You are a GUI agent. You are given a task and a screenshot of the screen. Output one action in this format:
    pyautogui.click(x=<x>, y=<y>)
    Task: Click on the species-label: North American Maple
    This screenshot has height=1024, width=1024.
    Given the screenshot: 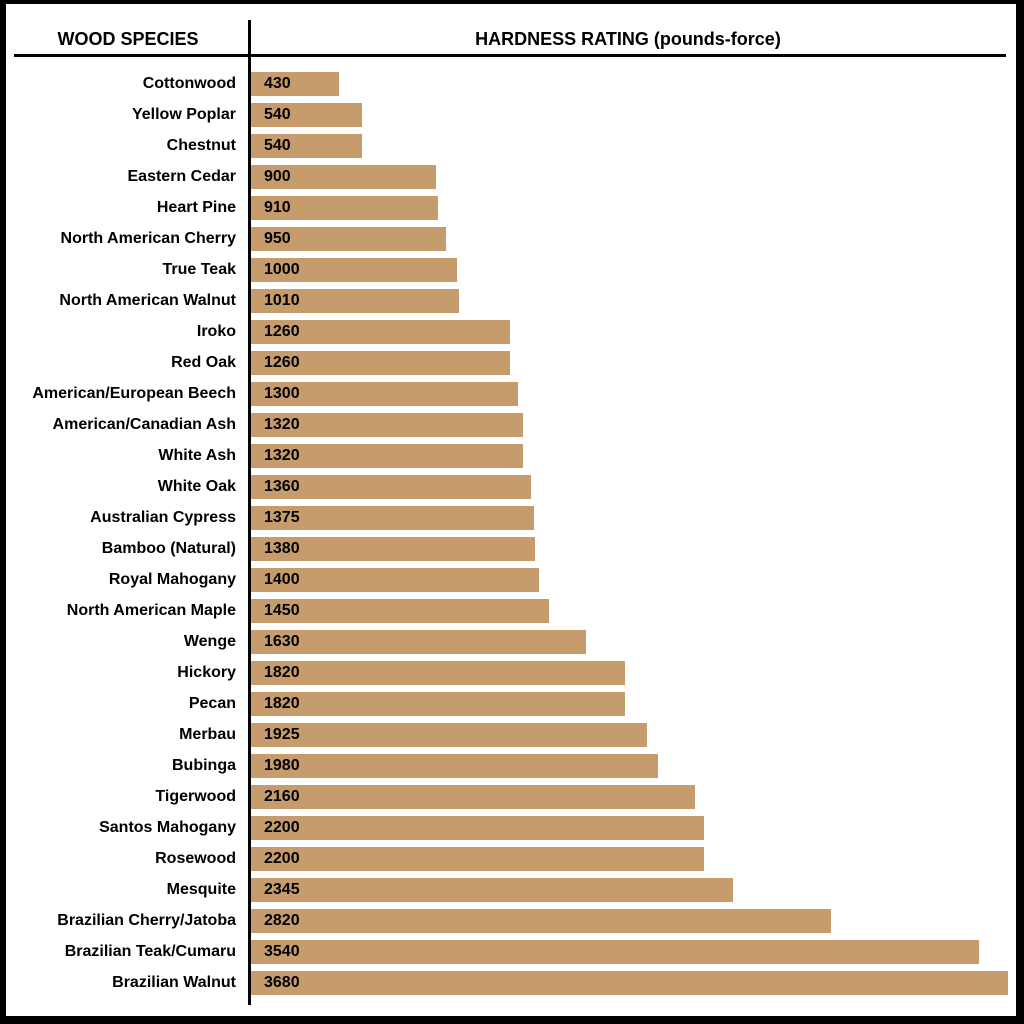 What is the action you would take?
    pyautogui.click(x=151, y=610)
    